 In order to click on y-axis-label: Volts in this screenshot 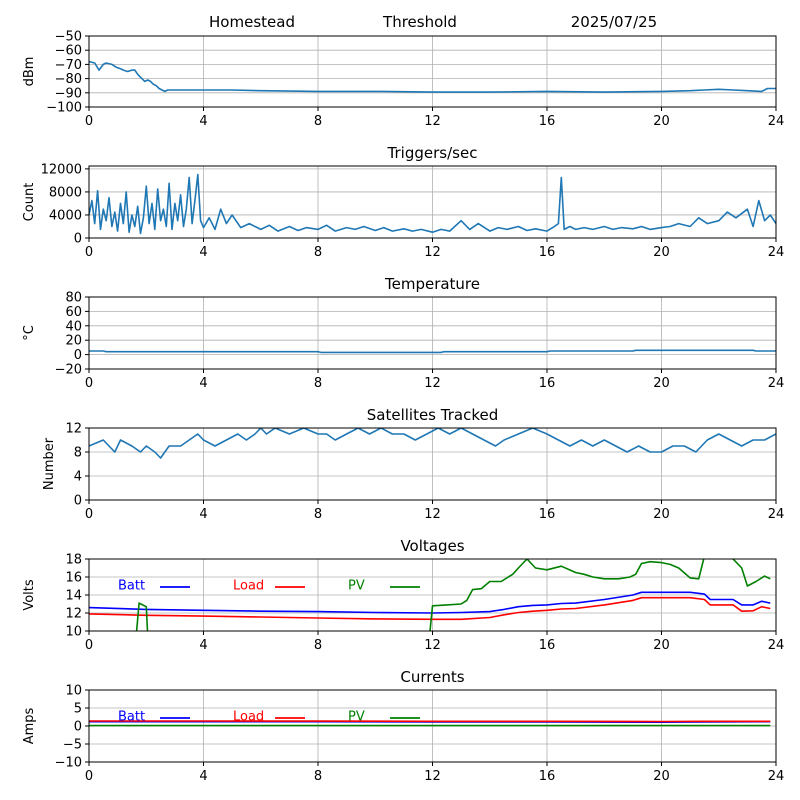, I will do `click(29, 595)`.